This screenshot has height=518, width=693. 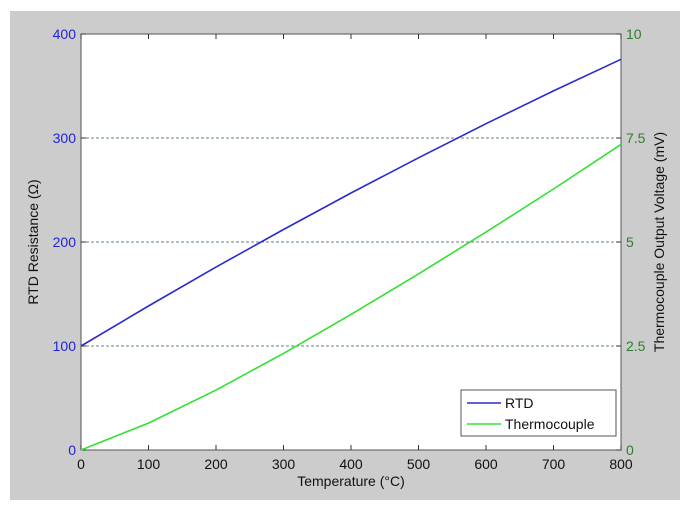 What do you see at coordinates (554, 464) in the screenshot?
I see `x-tick-label: 700` at bounding box center [554, 464].